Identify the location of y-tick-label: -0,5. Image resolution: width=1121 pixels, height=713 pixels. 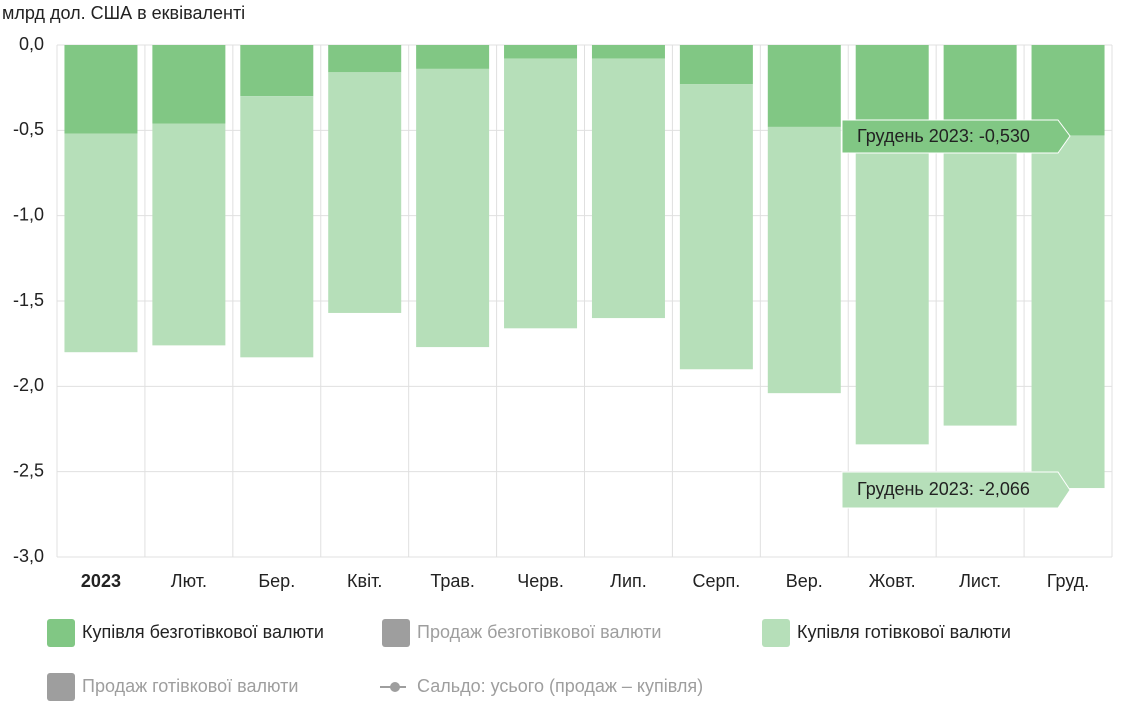
(28, 129).